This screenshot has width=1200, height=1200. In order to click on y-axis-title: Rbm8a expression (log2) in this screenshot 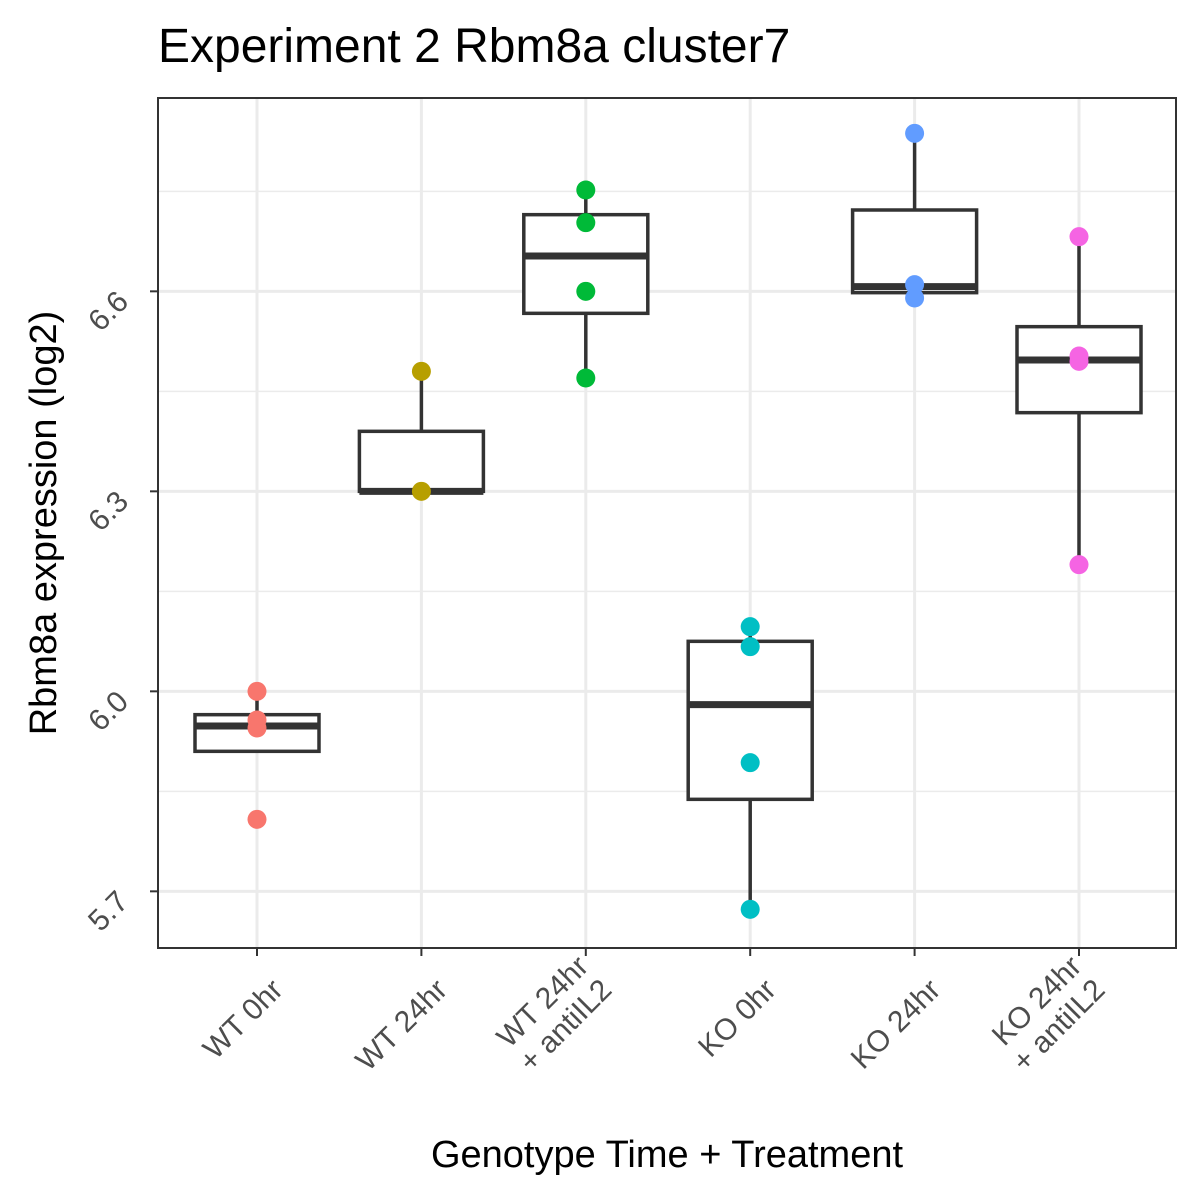, I will do `click(44, 523)`.